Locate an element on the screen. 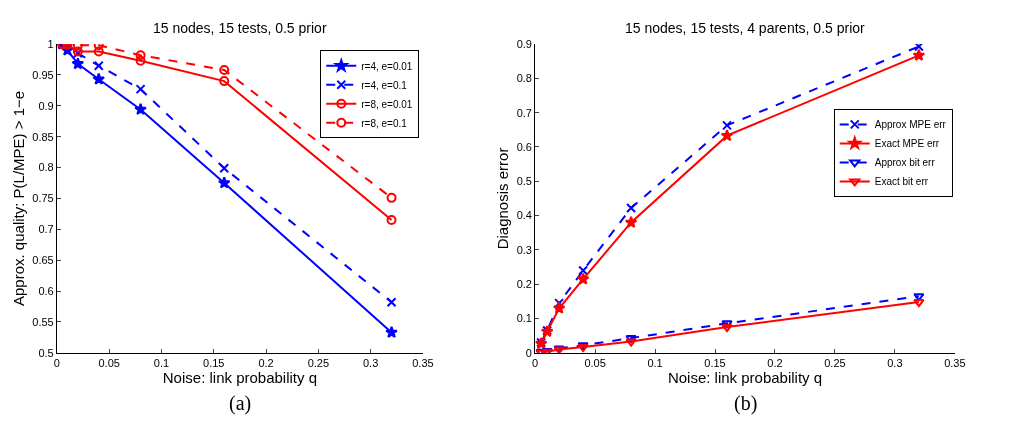  legend-label: r=4, e=0.01 is located at coordinates (387, 66).